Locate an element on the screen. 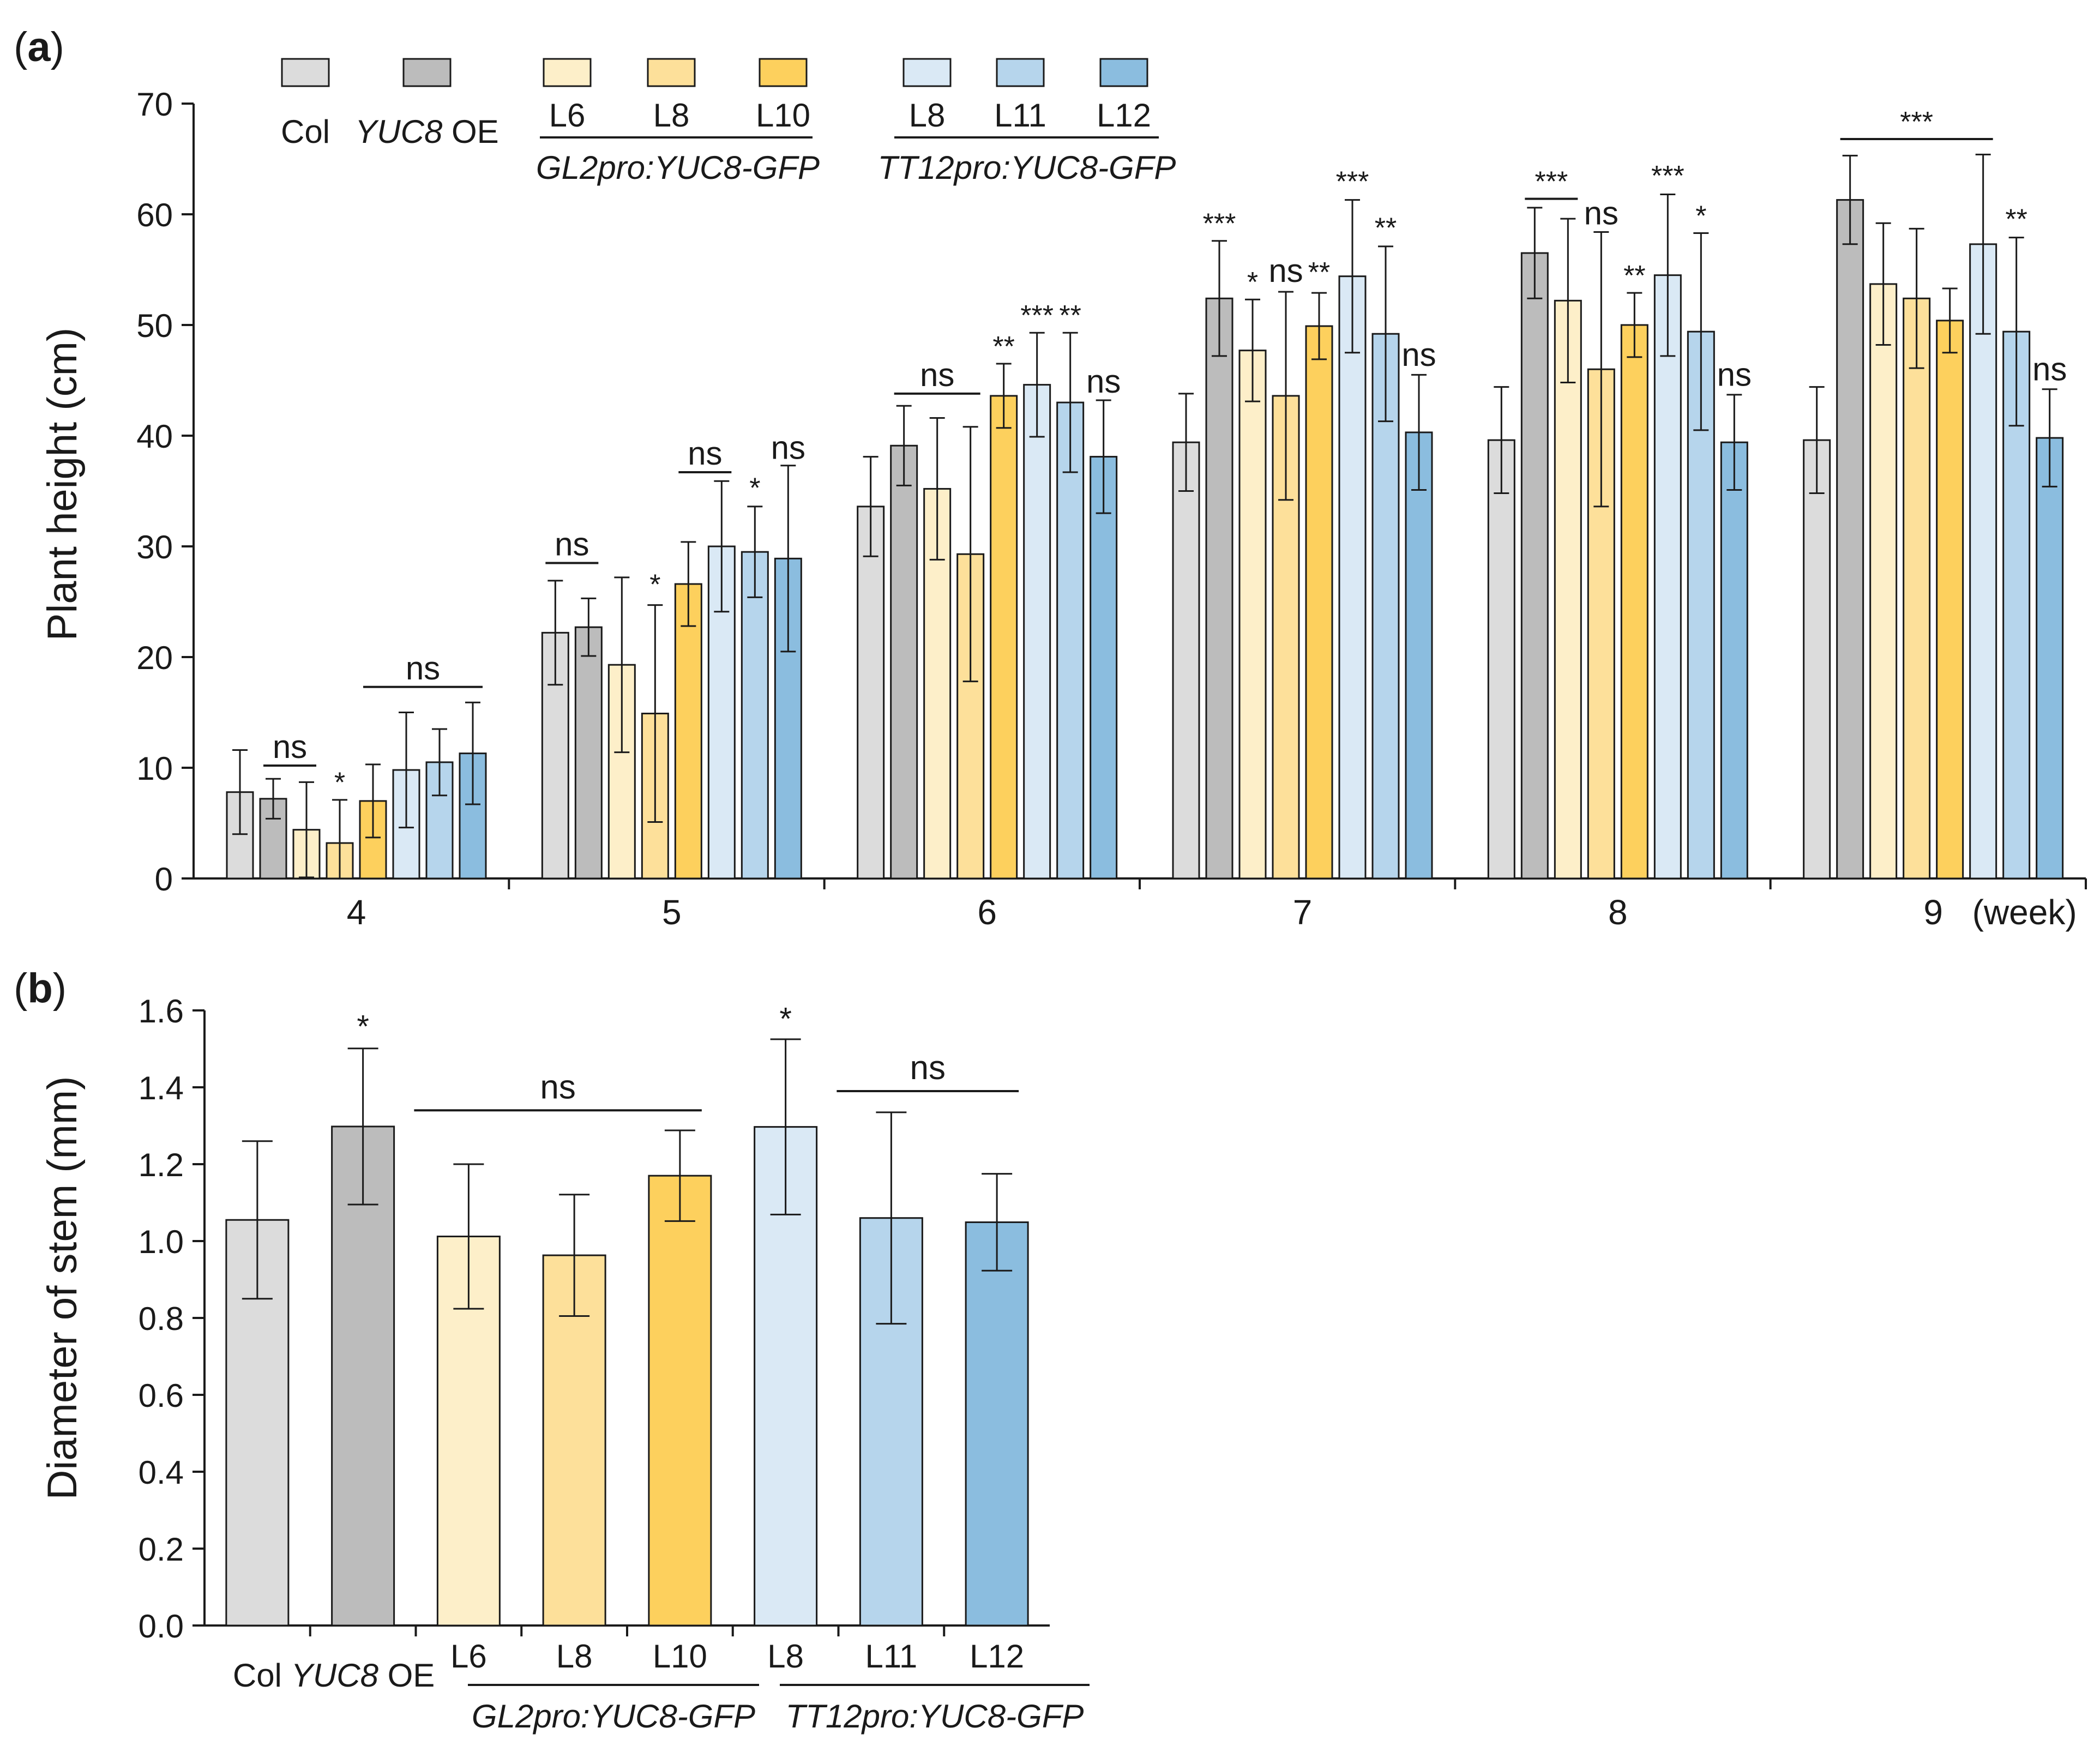 This screenshot has height=1752, width=2100. panel-b-significance-label: * is located at coordinates (363, 1026).